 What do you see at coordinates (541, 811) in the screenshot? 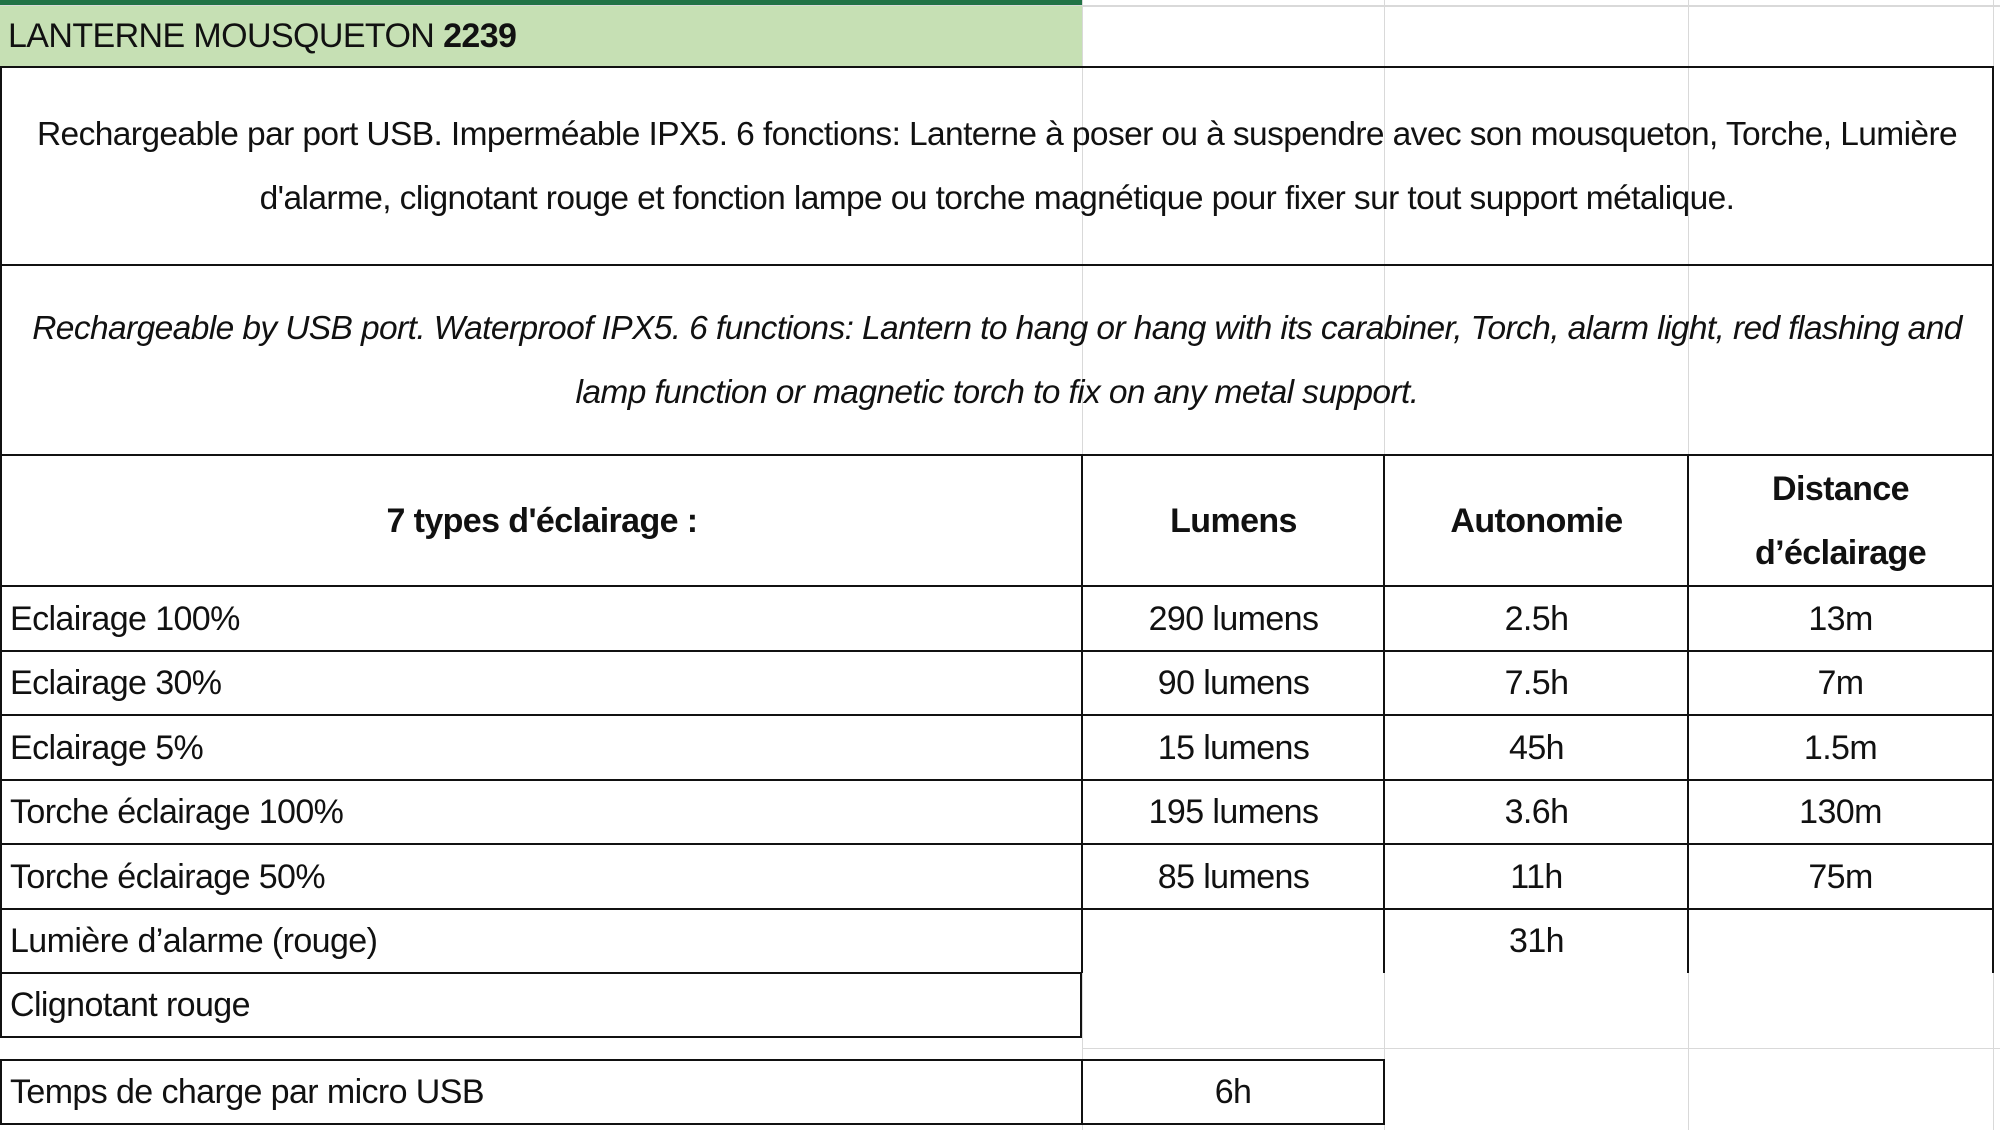
I see `row-type: Torche éclairage 100%` at bounding box center [541, 811].